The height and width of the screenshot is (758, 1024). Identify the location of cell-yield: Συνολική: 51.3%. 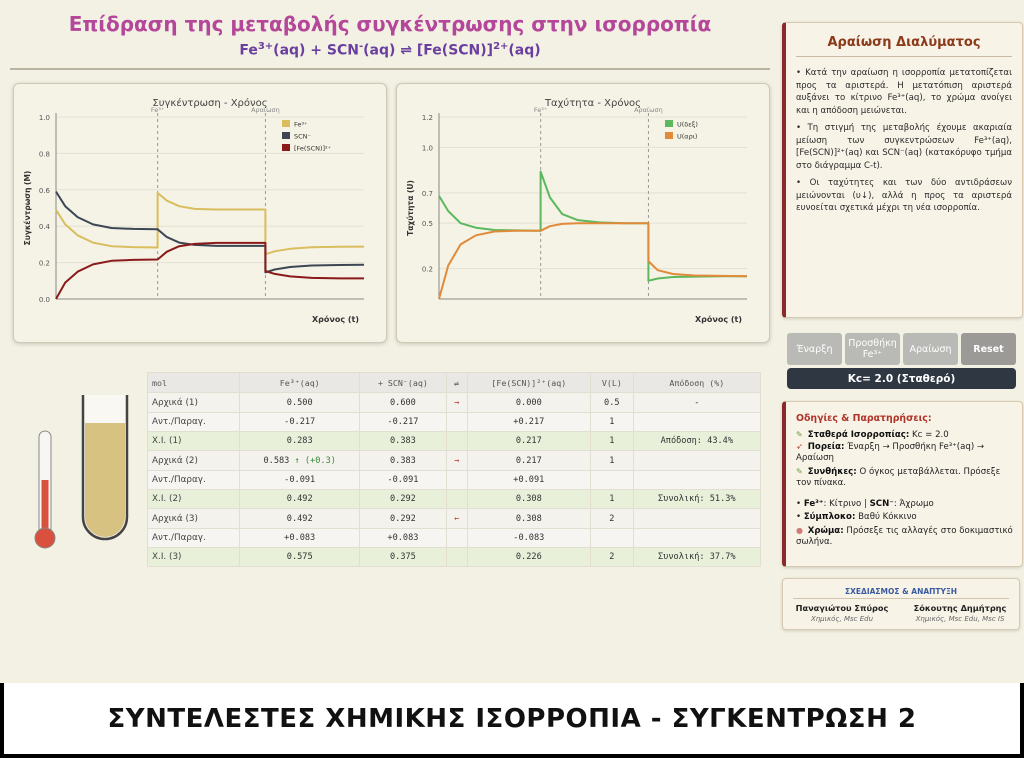
(697, 499).